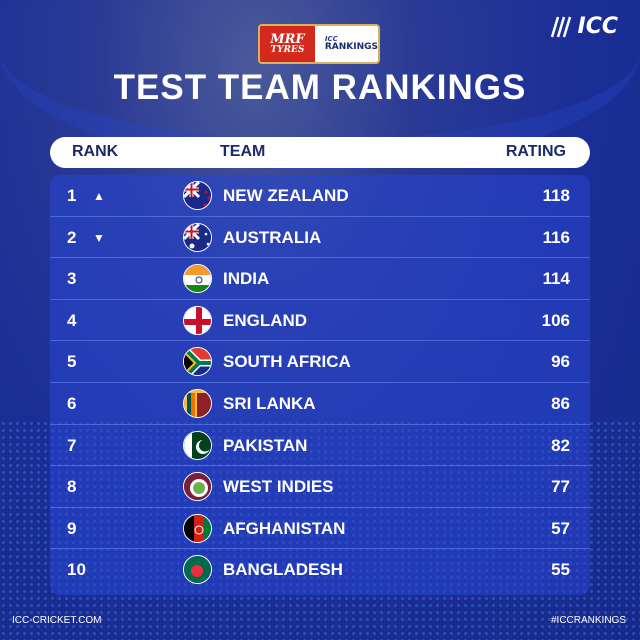 The width and height of the screenshot is (640, 640). I want to click on team-name: SRI LANKA, so click(269, 403).